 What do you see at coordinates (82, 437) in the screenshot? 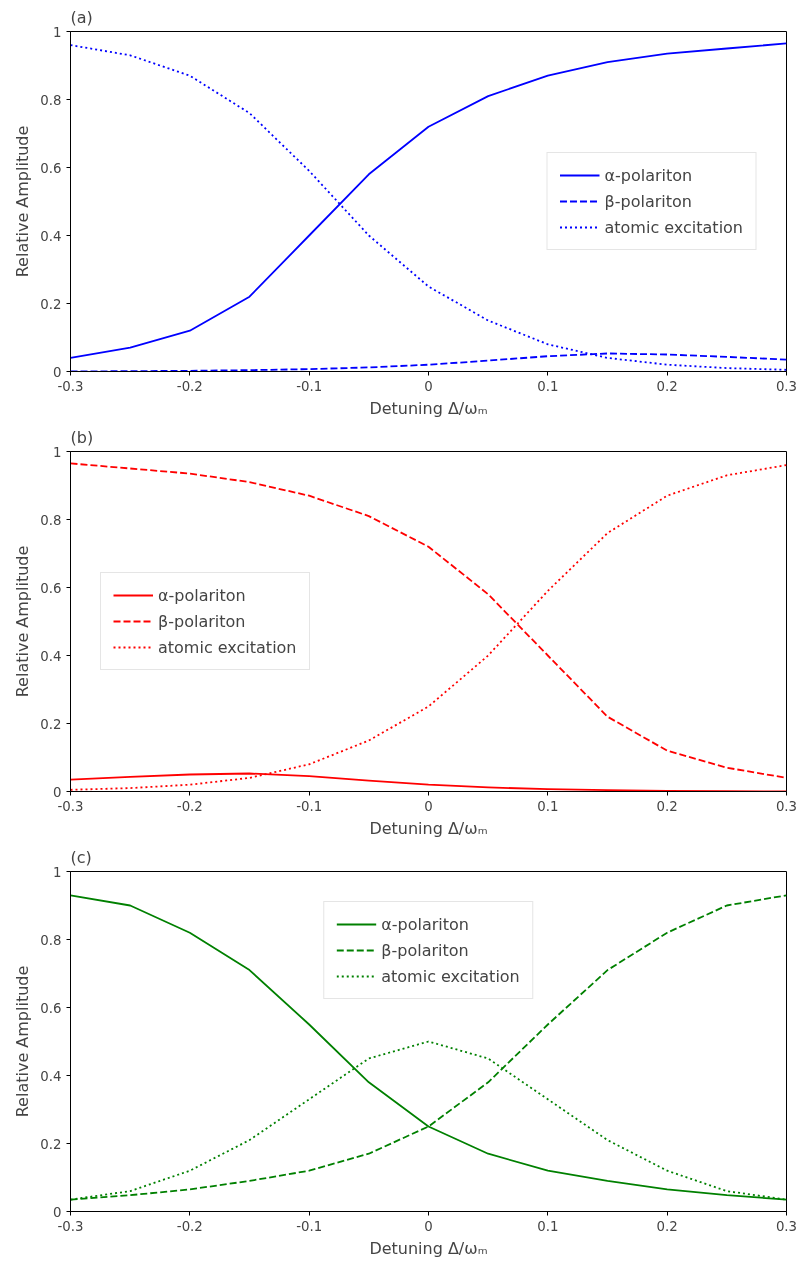
I see `chart-title: (b)` at bounding box center [82, 437].